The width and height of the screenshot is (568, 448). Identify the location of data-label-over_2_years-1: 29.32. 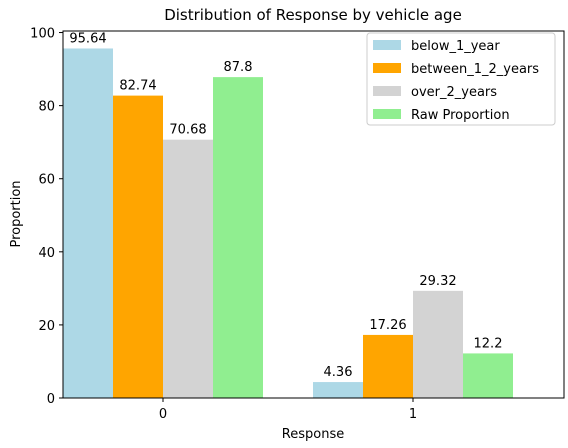
(437, 281).